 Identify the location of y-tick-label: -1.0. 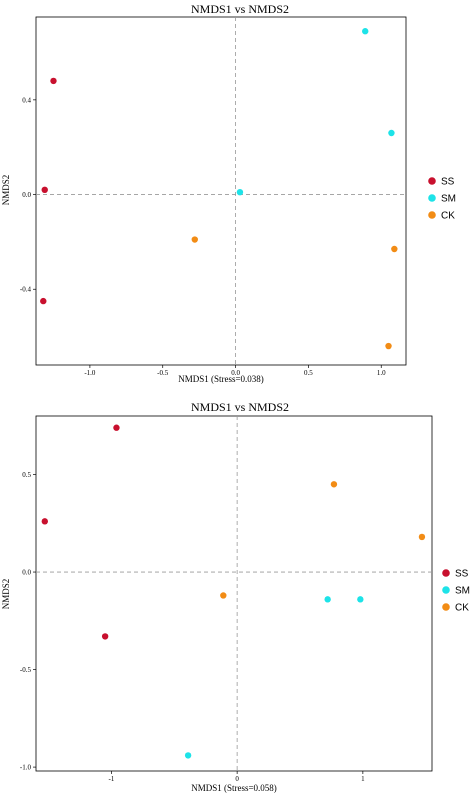
(26, 768).